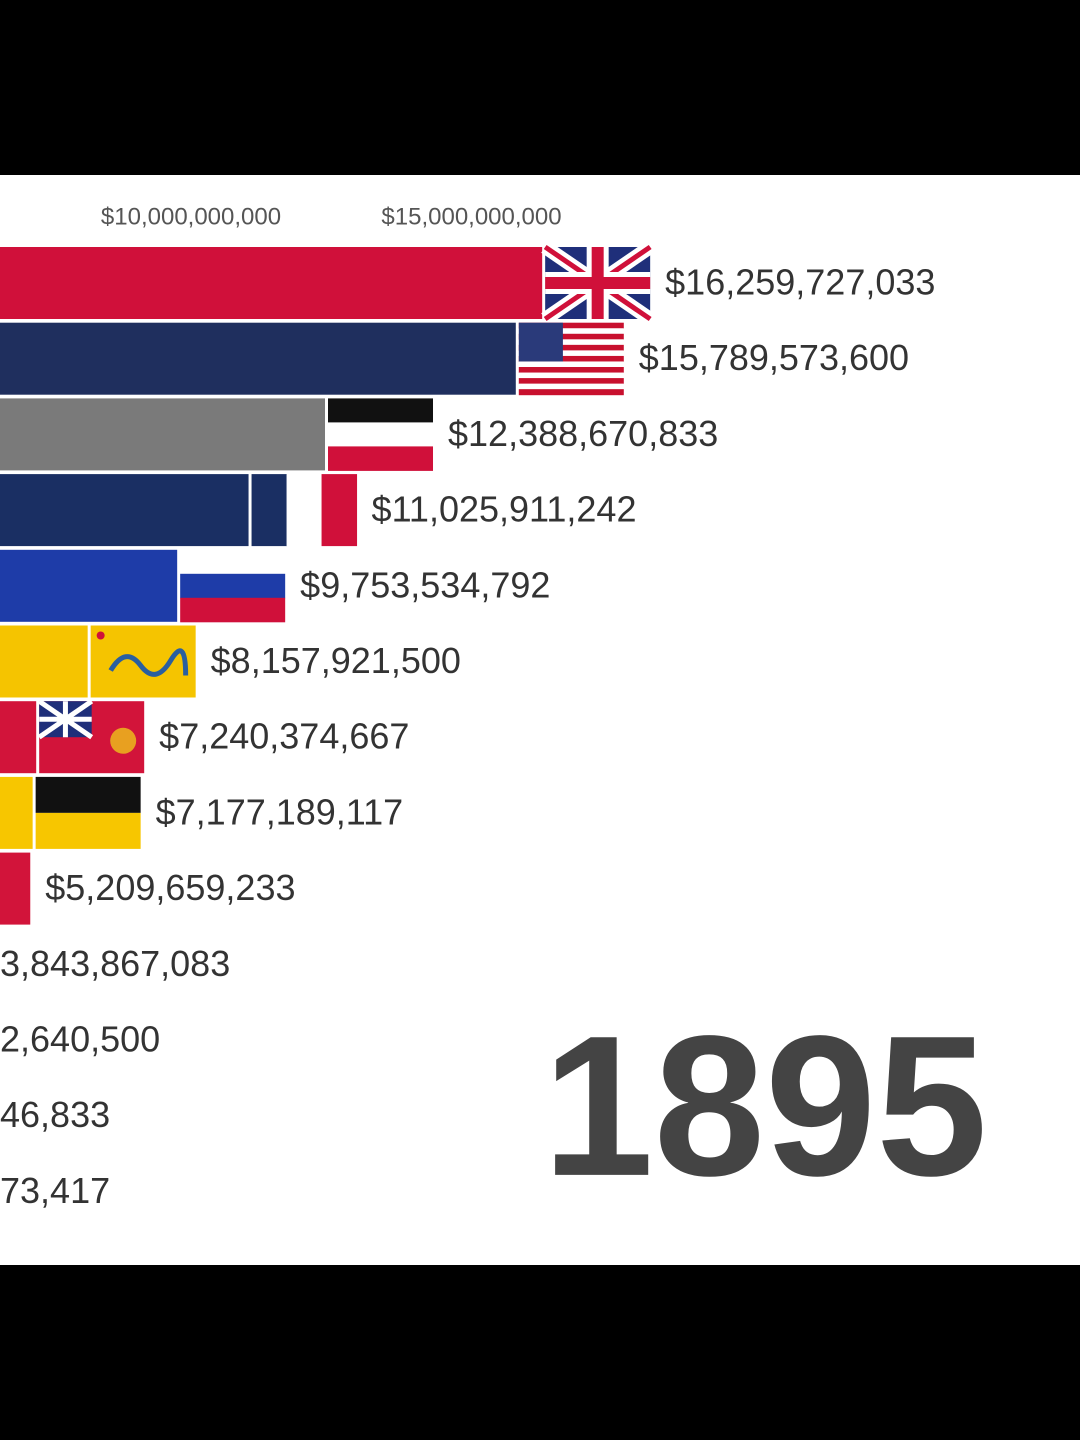  I want to click on value-label: $9,753,534,792, so click(425, 584).